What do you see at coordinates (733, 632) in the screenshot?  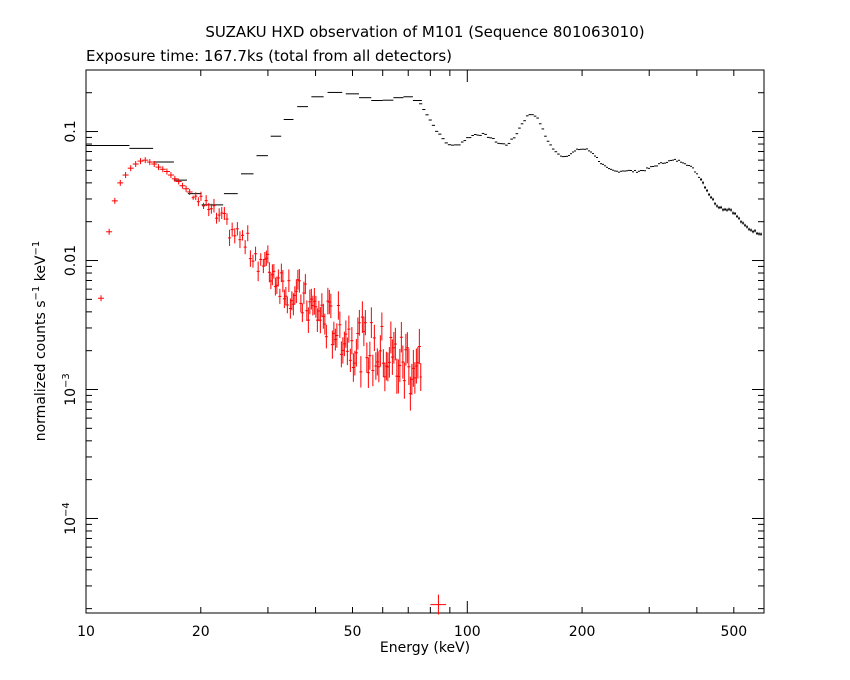 I see `x-tick-label: 500` at bounding box center [733, 632].